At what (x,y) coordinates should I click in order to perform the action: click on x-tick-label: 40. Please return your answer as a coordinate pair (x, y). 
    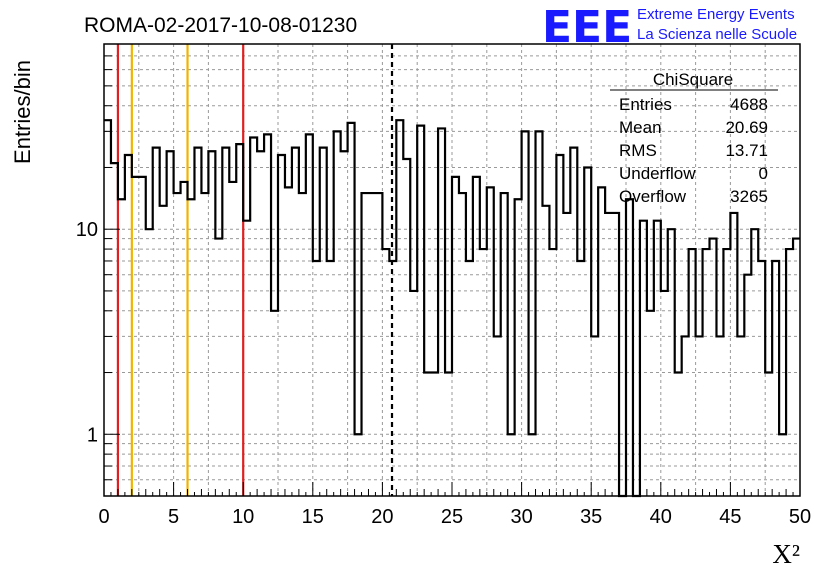
    Looking at the image, I should click on (661, 517).